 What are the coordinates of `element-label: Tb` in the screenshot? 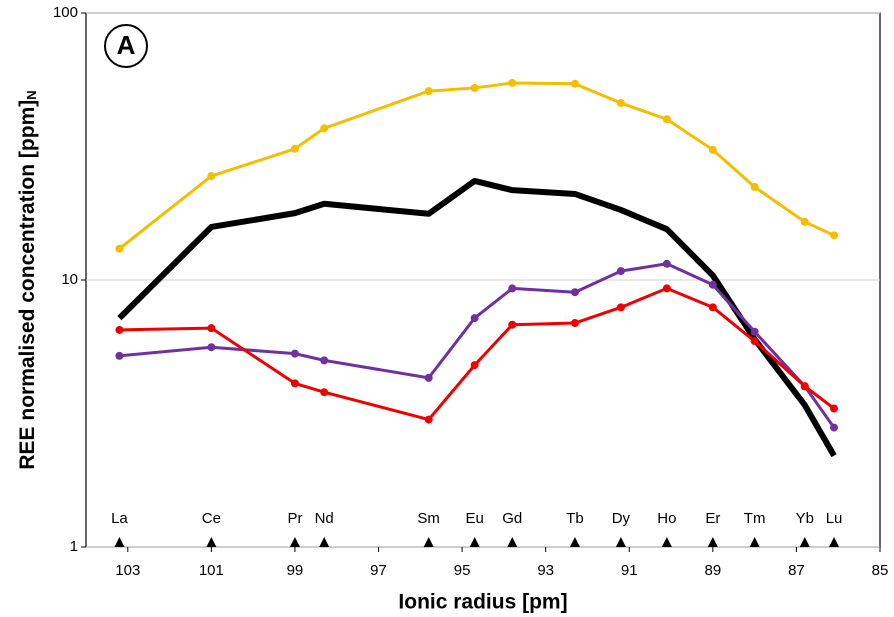 It's located at (575, 518).